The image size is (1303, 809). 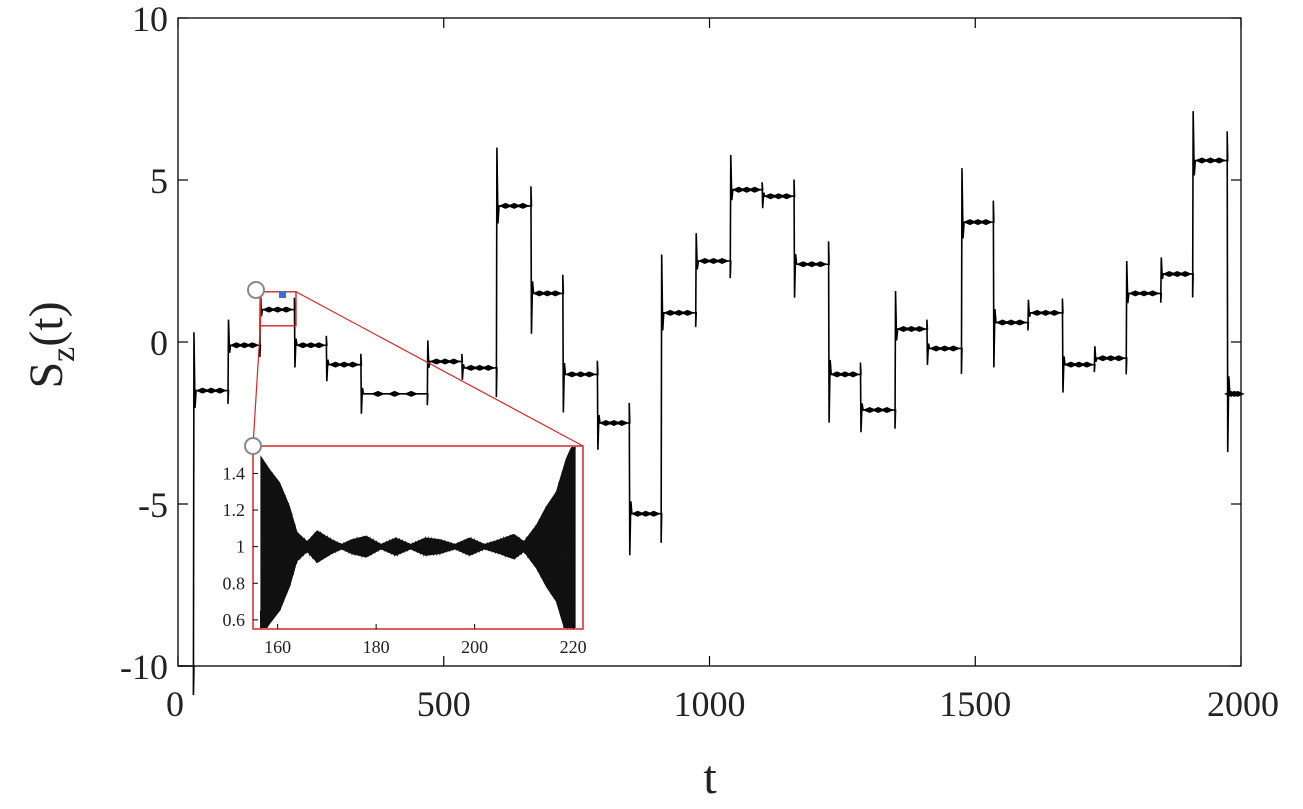 What do you see at coordinates (425, 640) in the screenshot?
I see `inset-x-ticks: 160 180 200 220` at bounding box center [425, 640].